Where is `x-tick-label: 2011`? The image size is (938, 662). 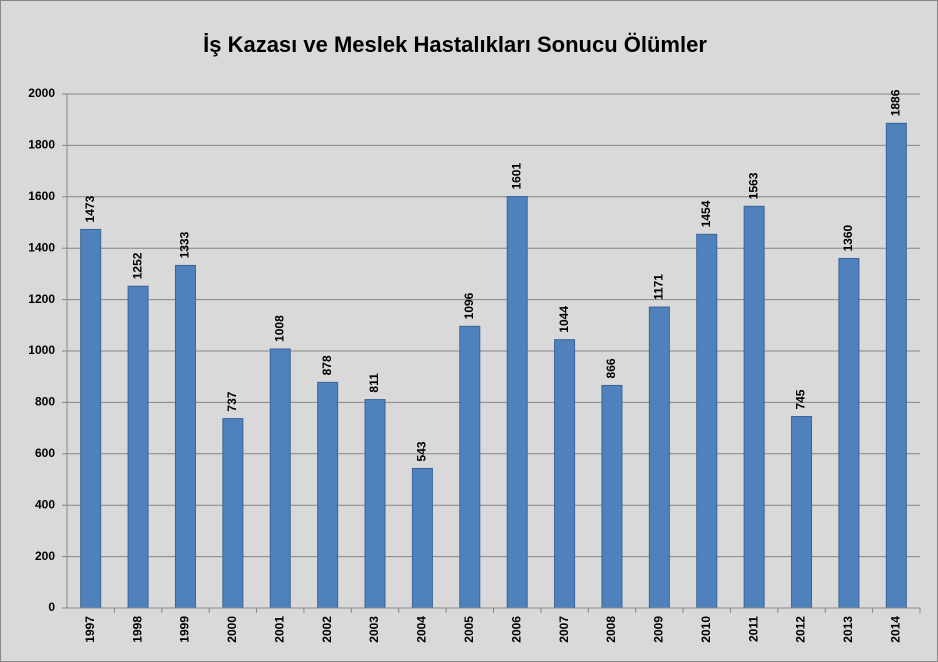
x-tick-label: 2011 is located at coordinates (753, 629).